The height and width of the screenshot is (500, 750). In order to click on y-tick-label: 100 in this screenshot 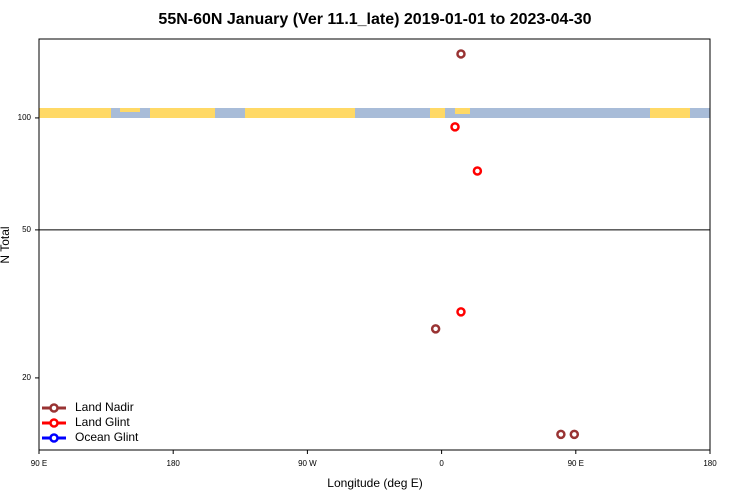, I will do `click(25, 117)`.